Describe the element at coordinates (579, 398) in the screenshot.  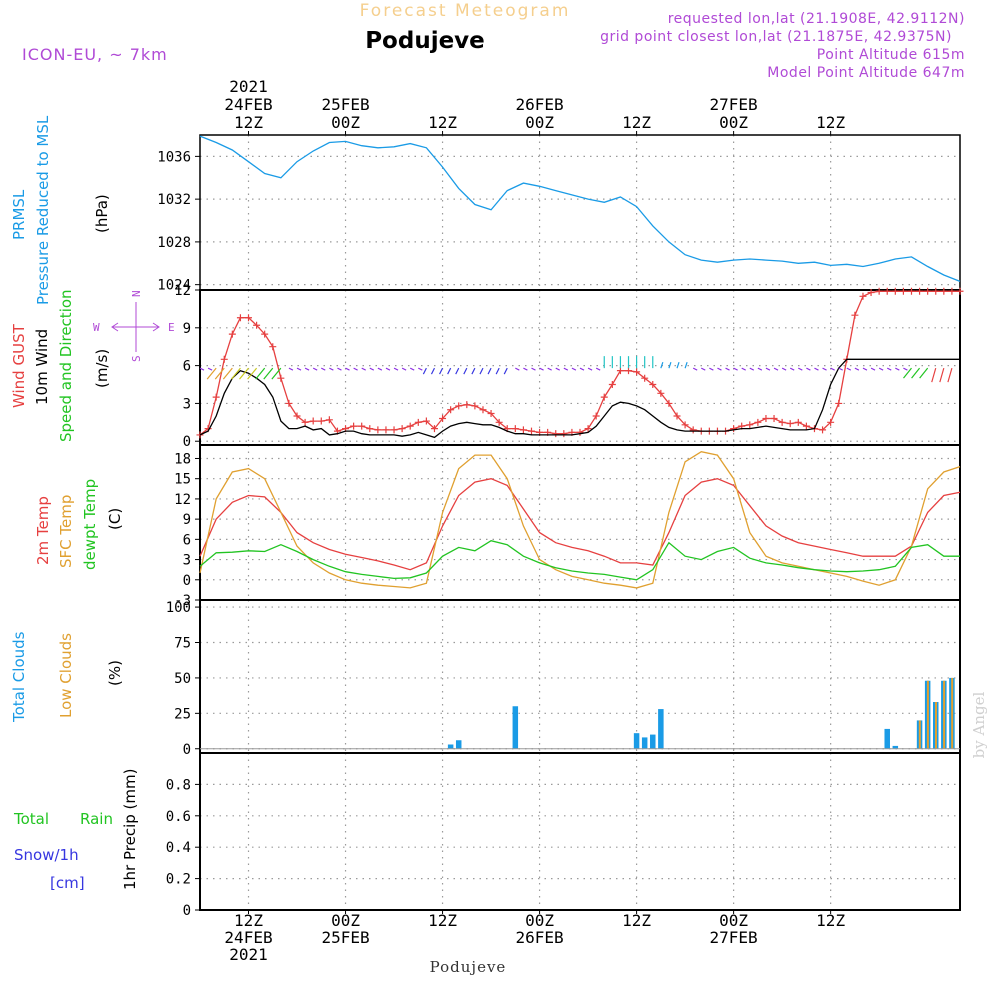
I see `wind-line-10m-wind` at that location.